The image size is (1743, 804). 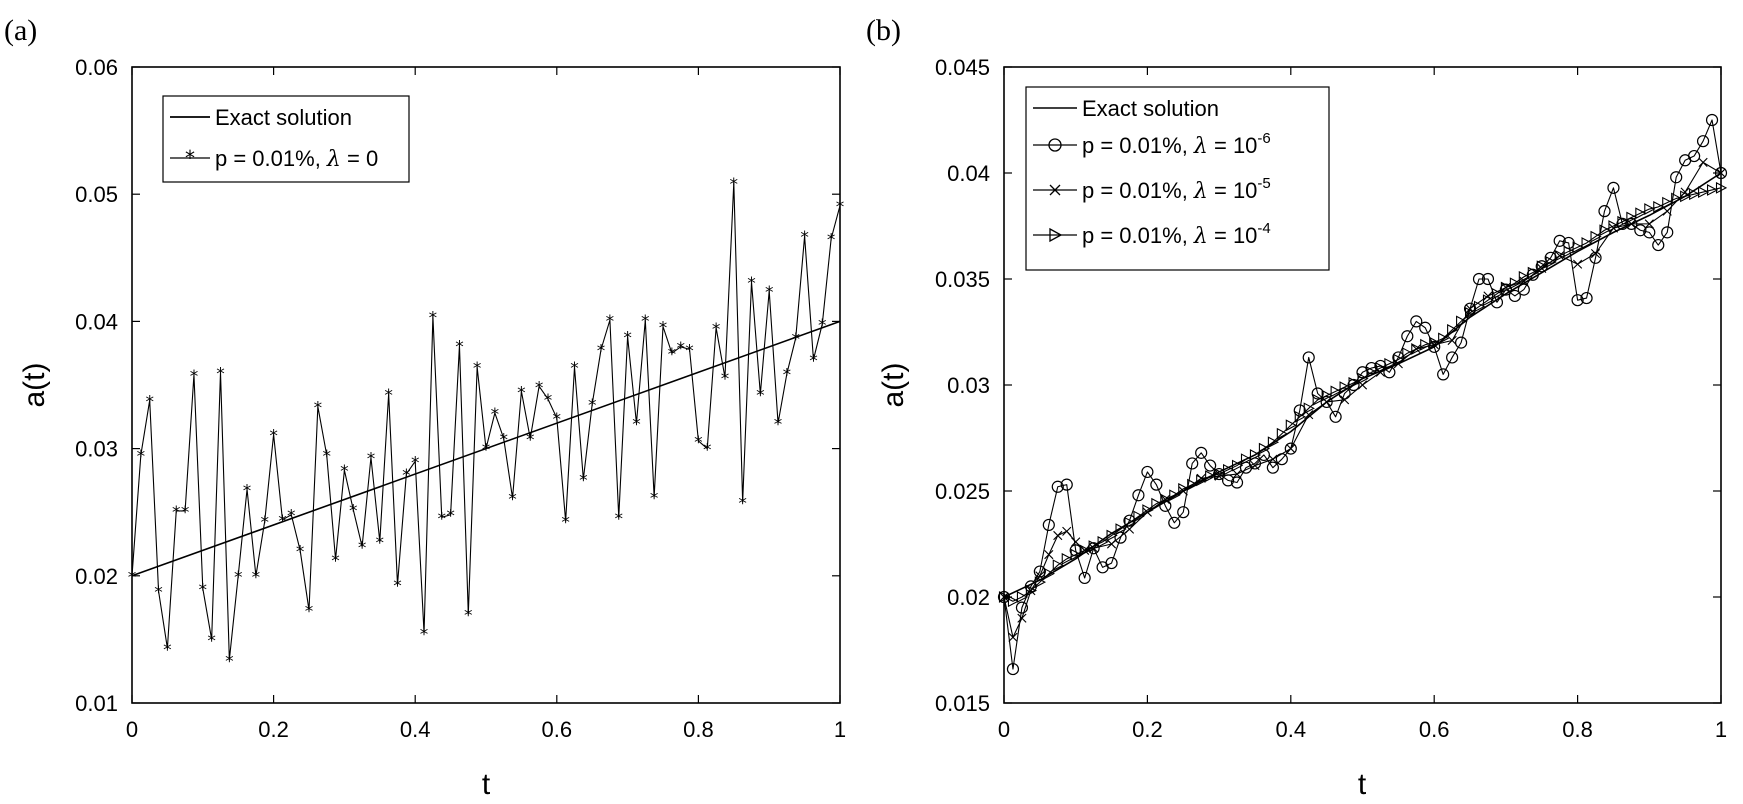 What do you see at coordinates (1434, 729) in the screenshot?
I see `panel-b-x-tick-label: 0.6` at bounding box center [1434, 729].